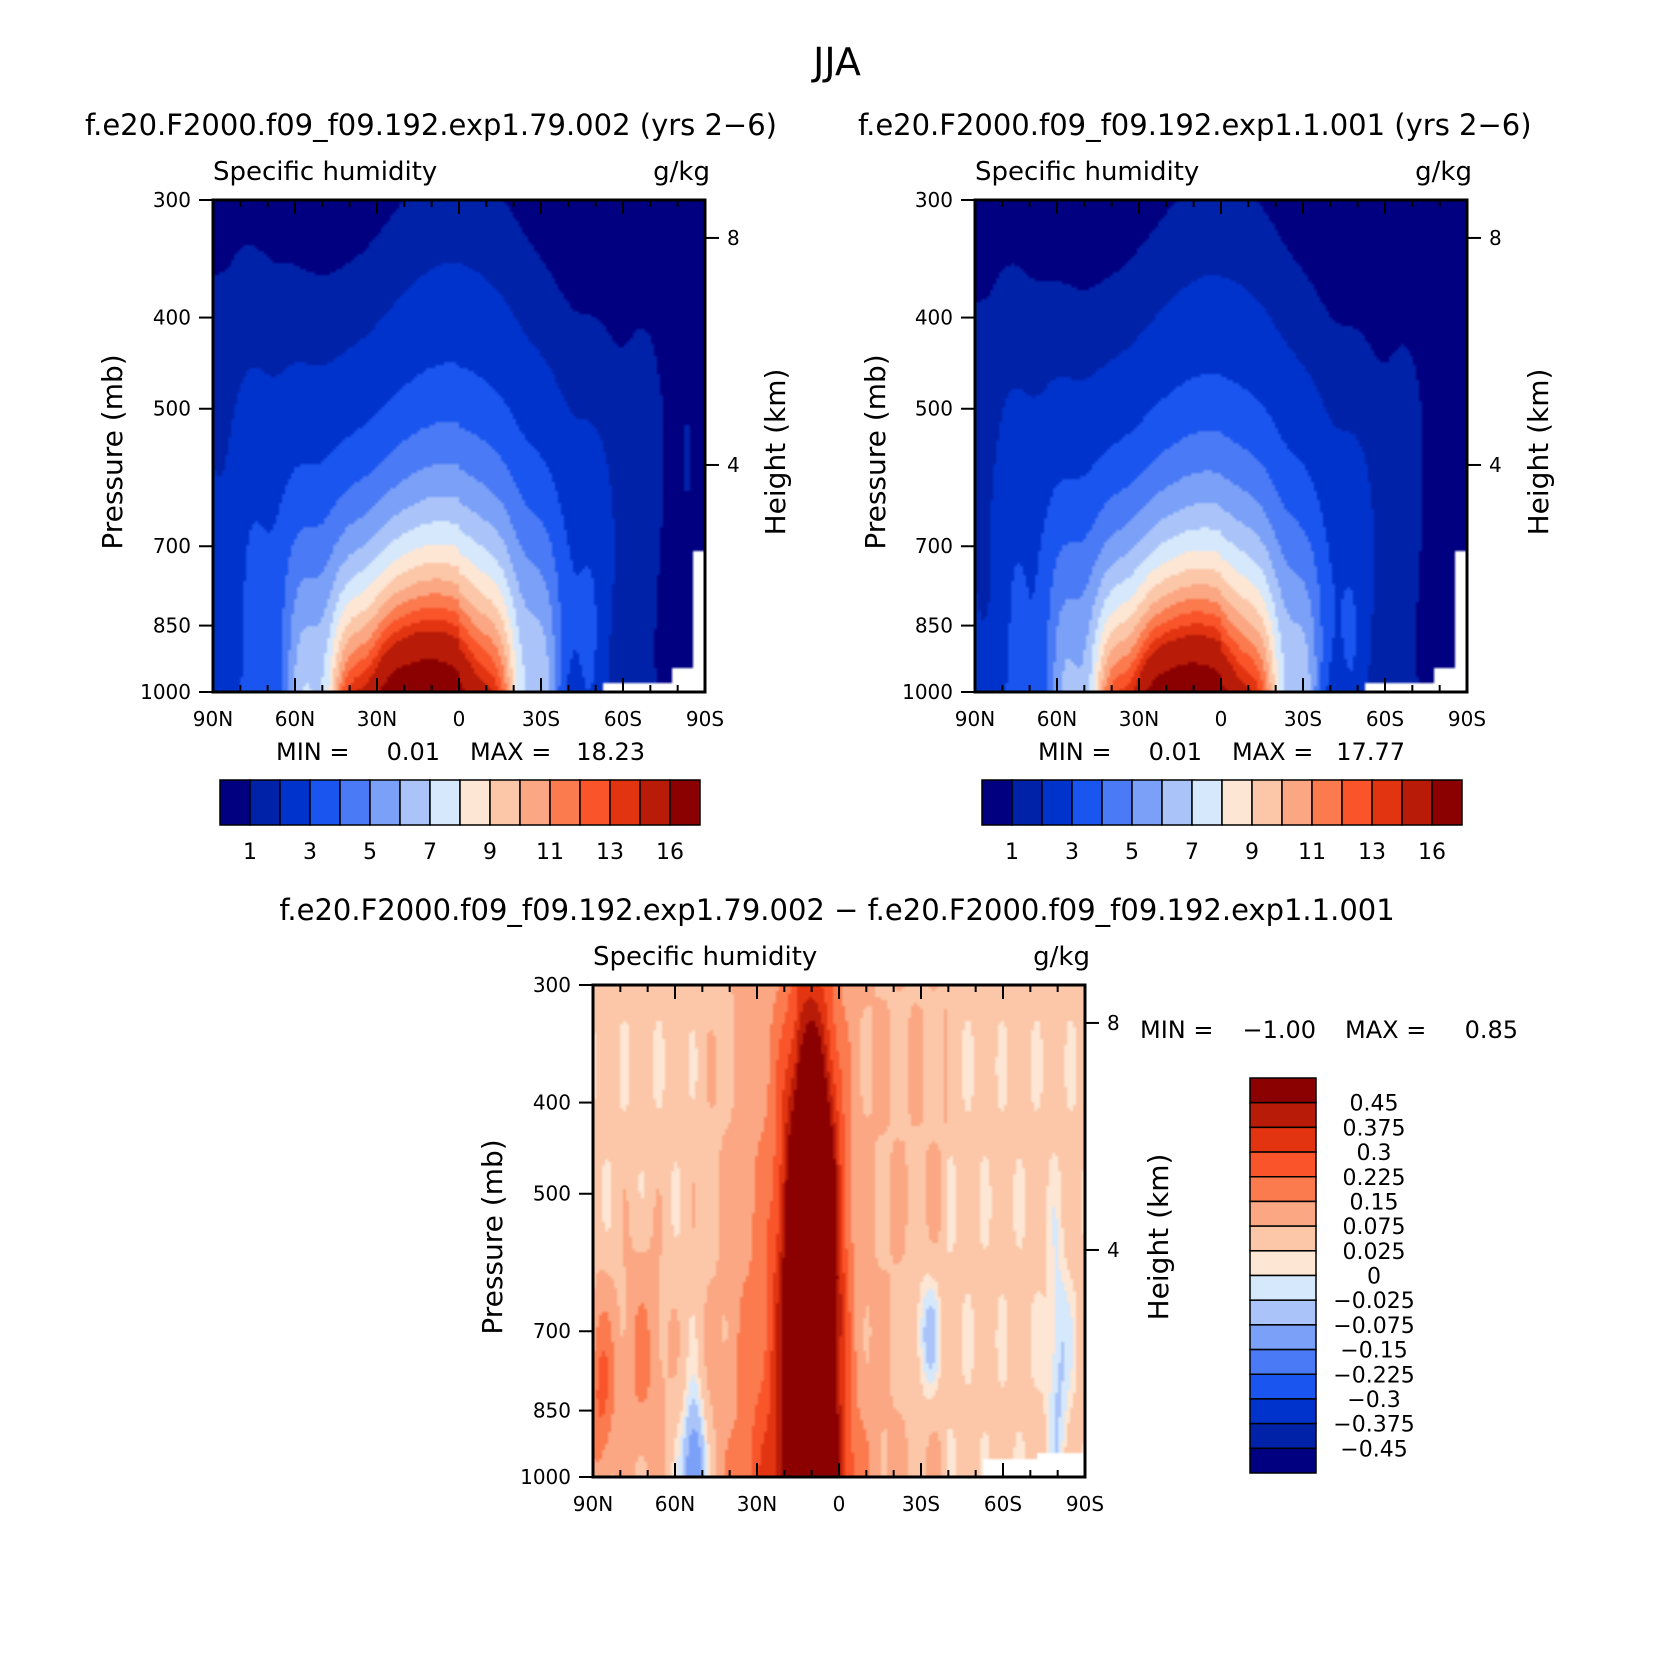 This screenshot has width=1674, height=1672. Describe the element at coordinates (492, 1236) in the screenshot. I see `panel3-ylabel: Pressure (mb)` at that location.